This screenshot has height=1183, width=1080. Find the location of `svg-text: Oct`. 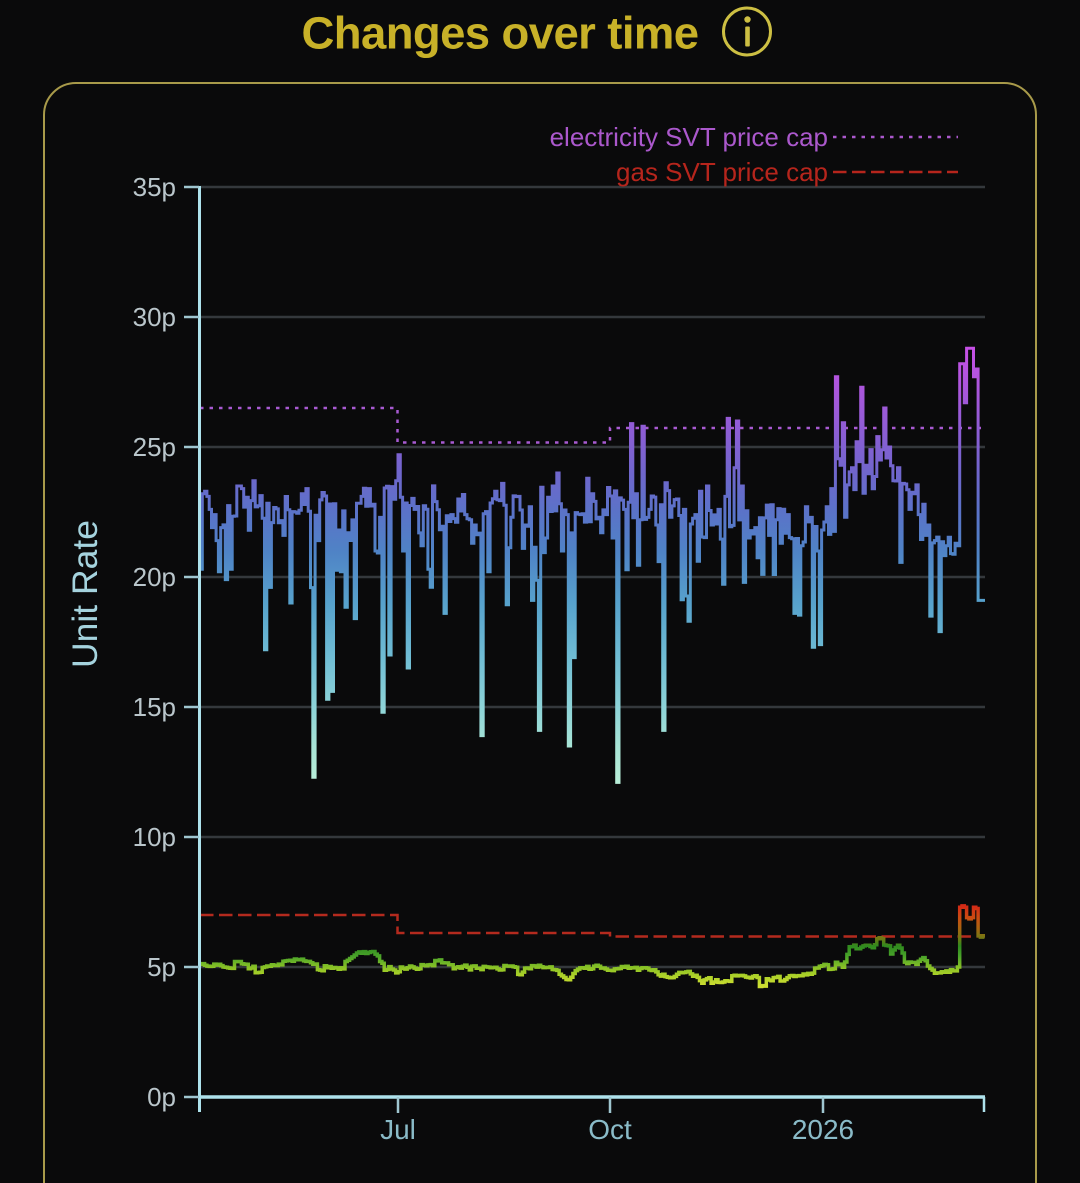

svg-text: Oct is located at coordinates (610, 1129).